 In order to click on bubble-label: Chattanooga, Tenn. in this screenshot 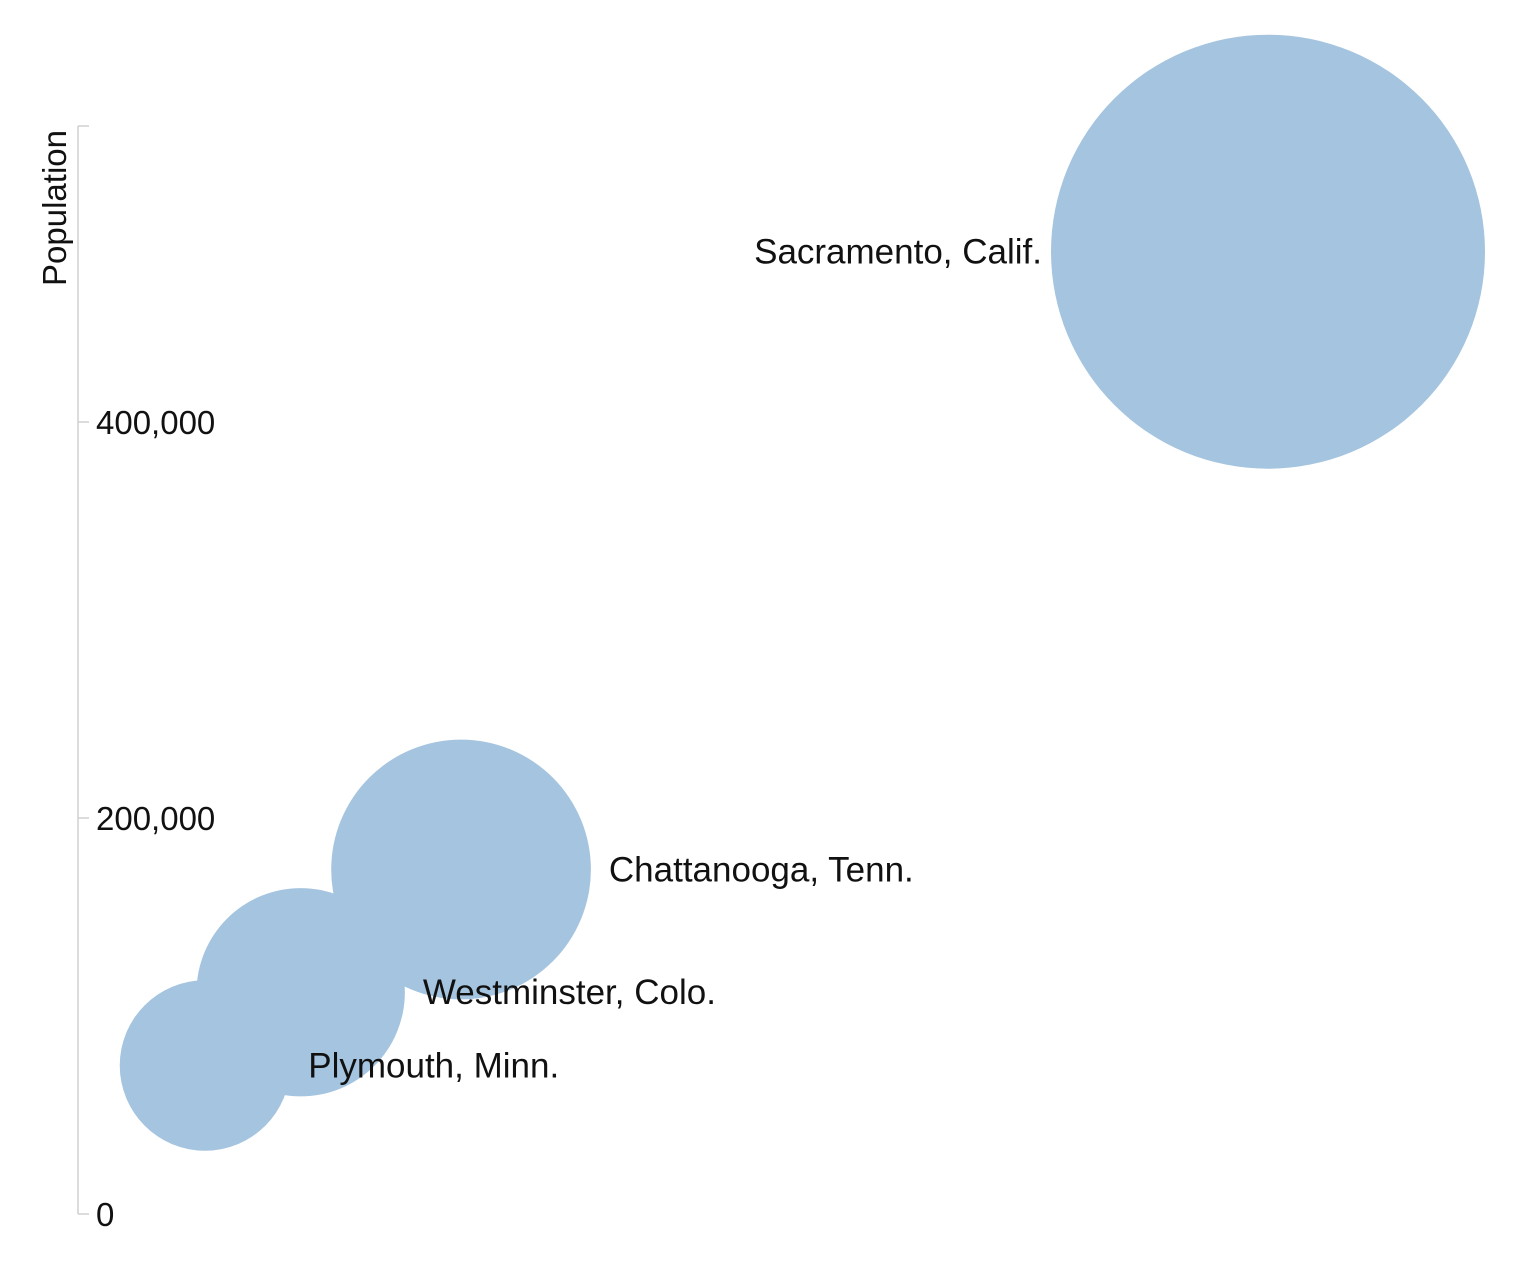, I will do `click(761, 869)`.